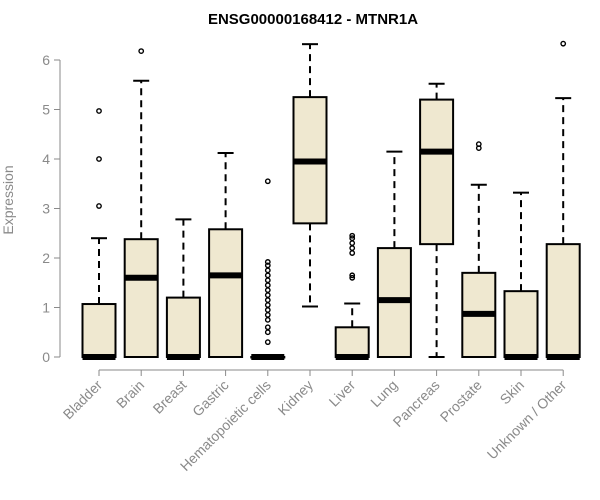 The height and width of the screenshot is (500, 600). What do you see at coordinates (183, 289) in the screenshot?
I see `box-breast` at bounding box center [183, 289].